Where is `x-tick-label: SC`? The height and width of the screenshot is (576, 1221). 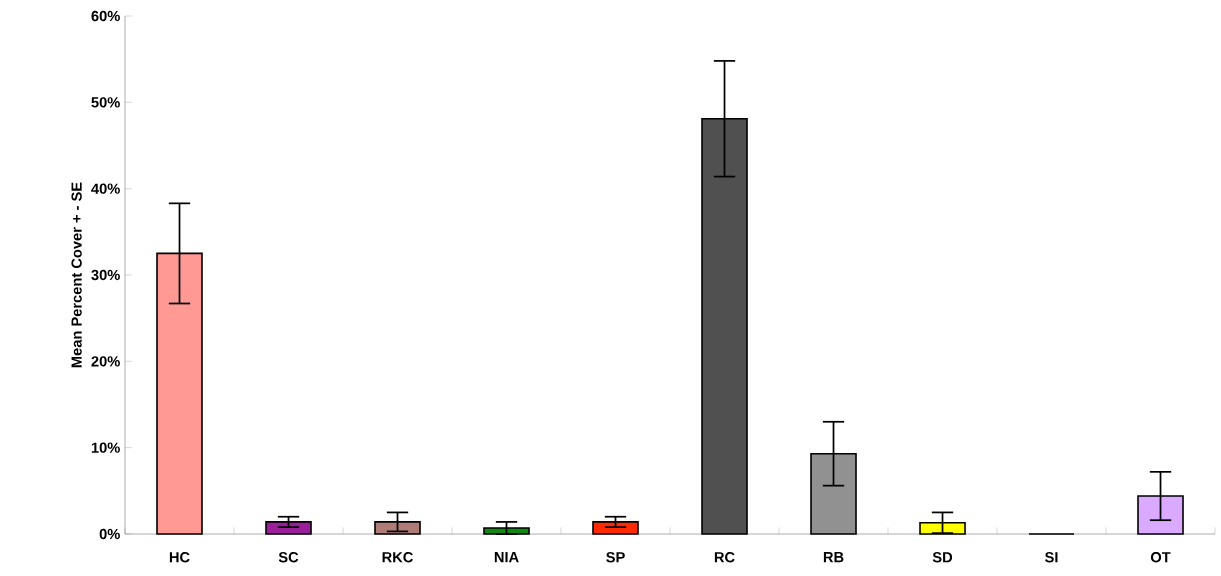 x-tick-label: SC is located at coordinates (288, 557).